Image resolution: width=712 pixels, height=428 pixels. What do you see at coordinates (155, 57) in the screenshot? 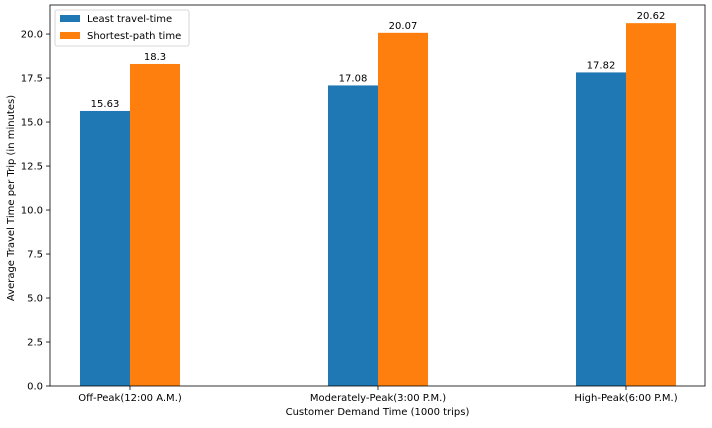
I see `bar-value-label: 18.3` at bounding box center [155, 57].